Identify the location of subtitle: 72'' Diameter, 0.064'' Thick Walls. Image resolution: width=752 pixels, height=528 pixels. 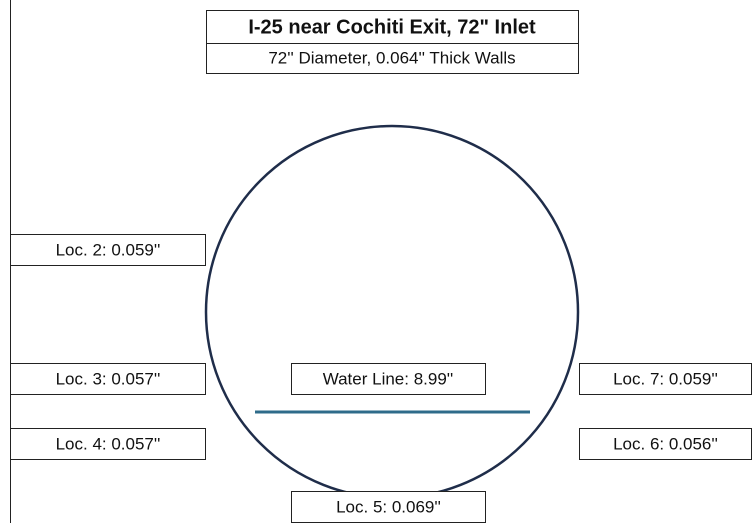
(391, 57).